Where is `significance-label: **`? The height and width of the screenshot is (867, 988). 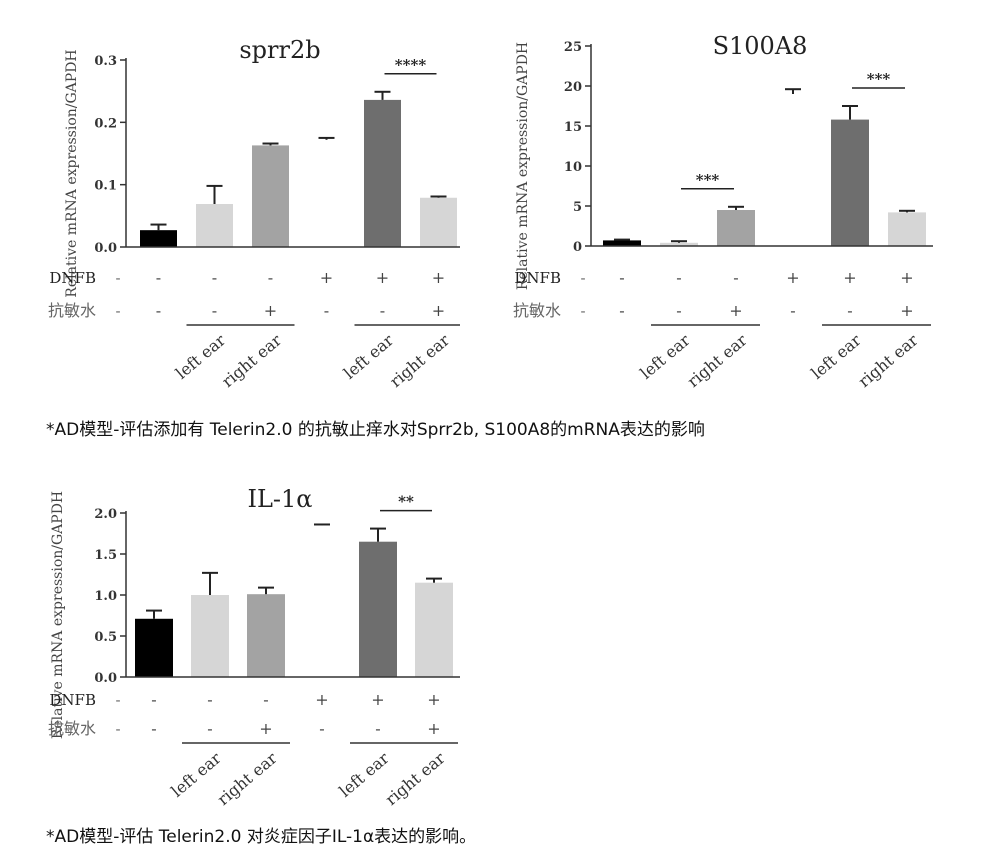
significance-label: ** is located at coordinates (406, 502).